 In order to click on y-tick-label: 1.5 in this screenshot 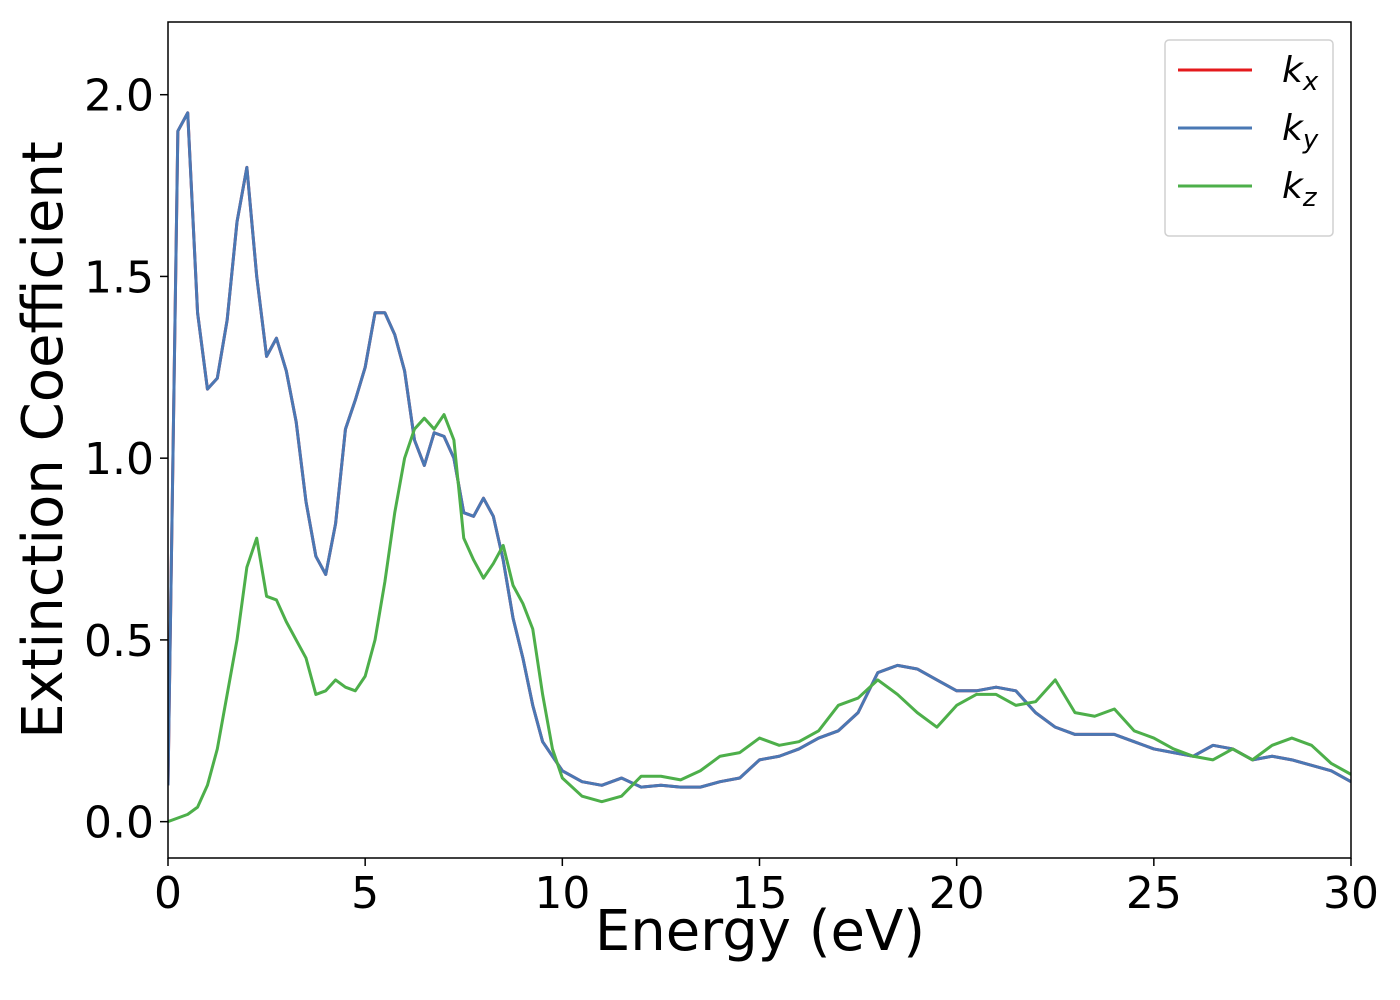, I will do `click(119, 277)`.